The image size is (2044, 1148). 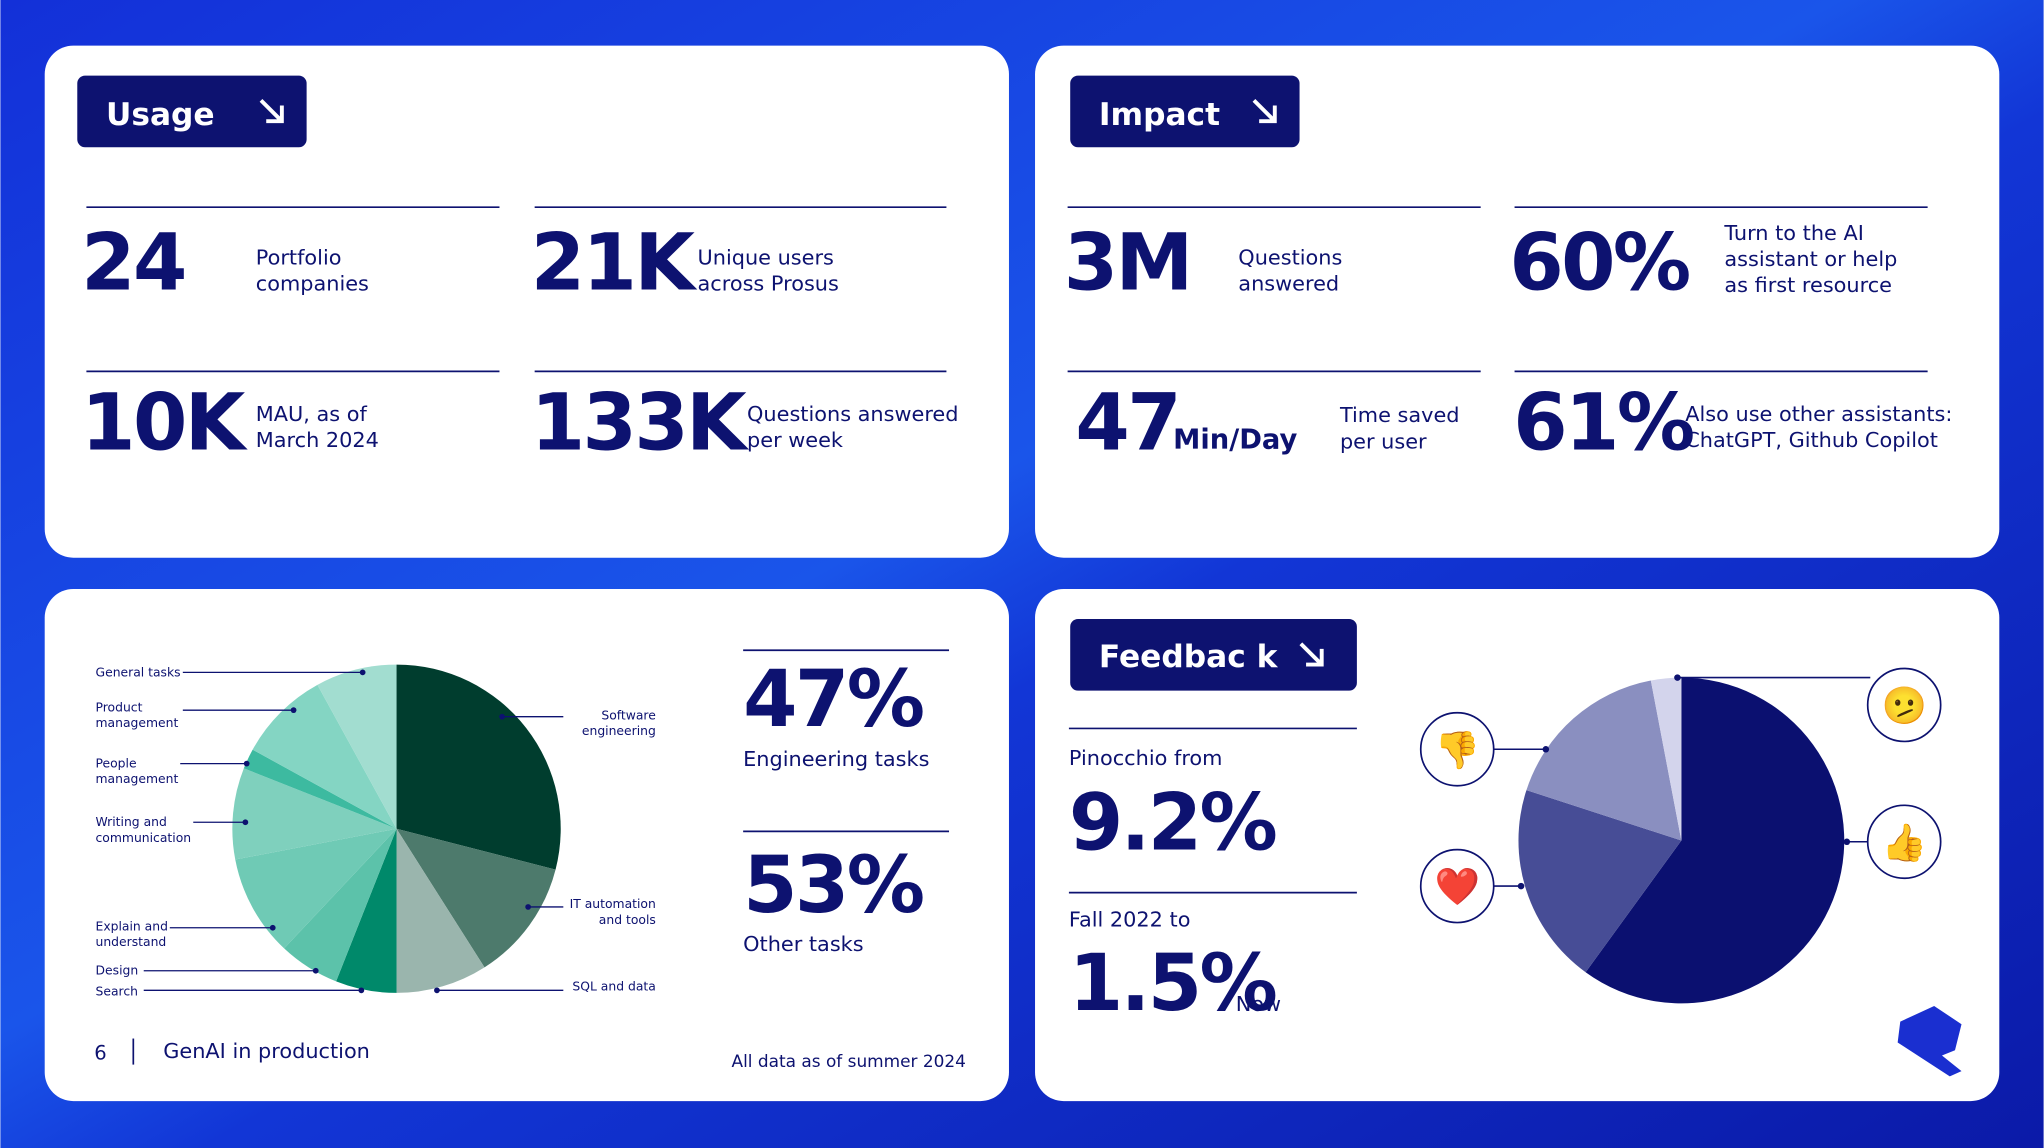 I want to click on stat-value: 21K, so click(x=614, y=262).